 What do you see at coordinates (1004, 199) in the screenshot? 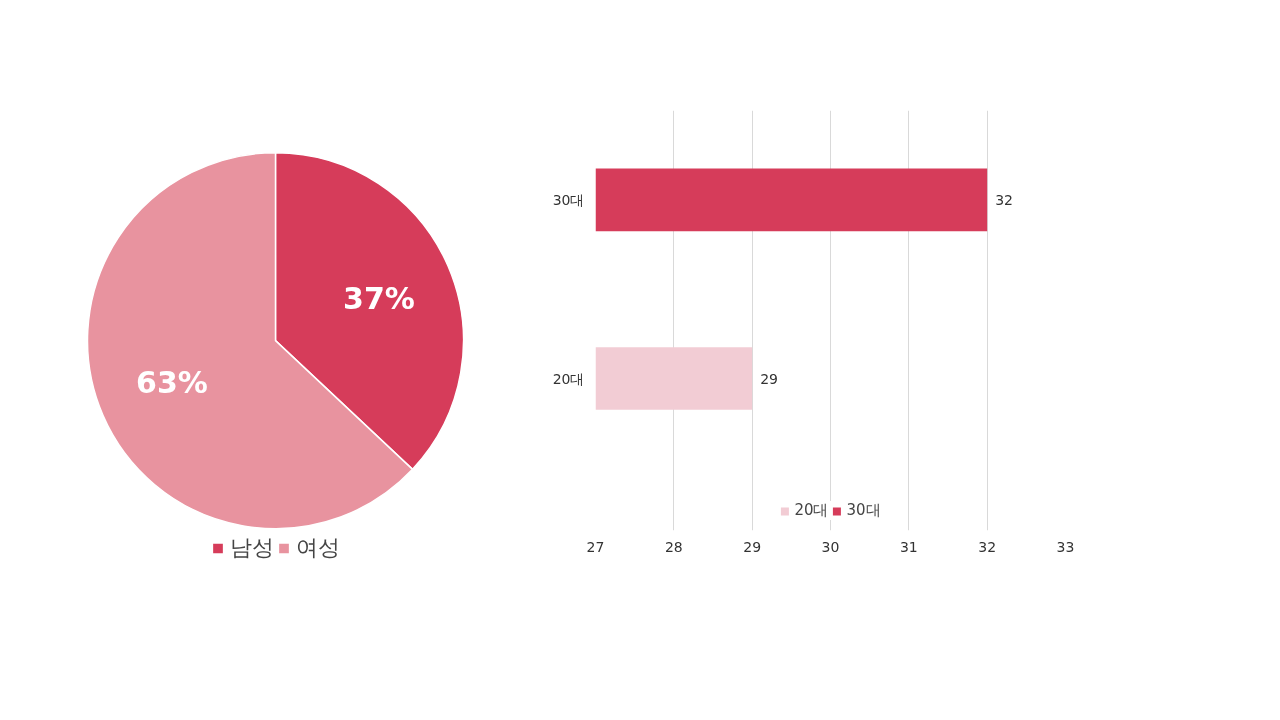
I see `data-label: 32` at bounding box center [1004, 199].